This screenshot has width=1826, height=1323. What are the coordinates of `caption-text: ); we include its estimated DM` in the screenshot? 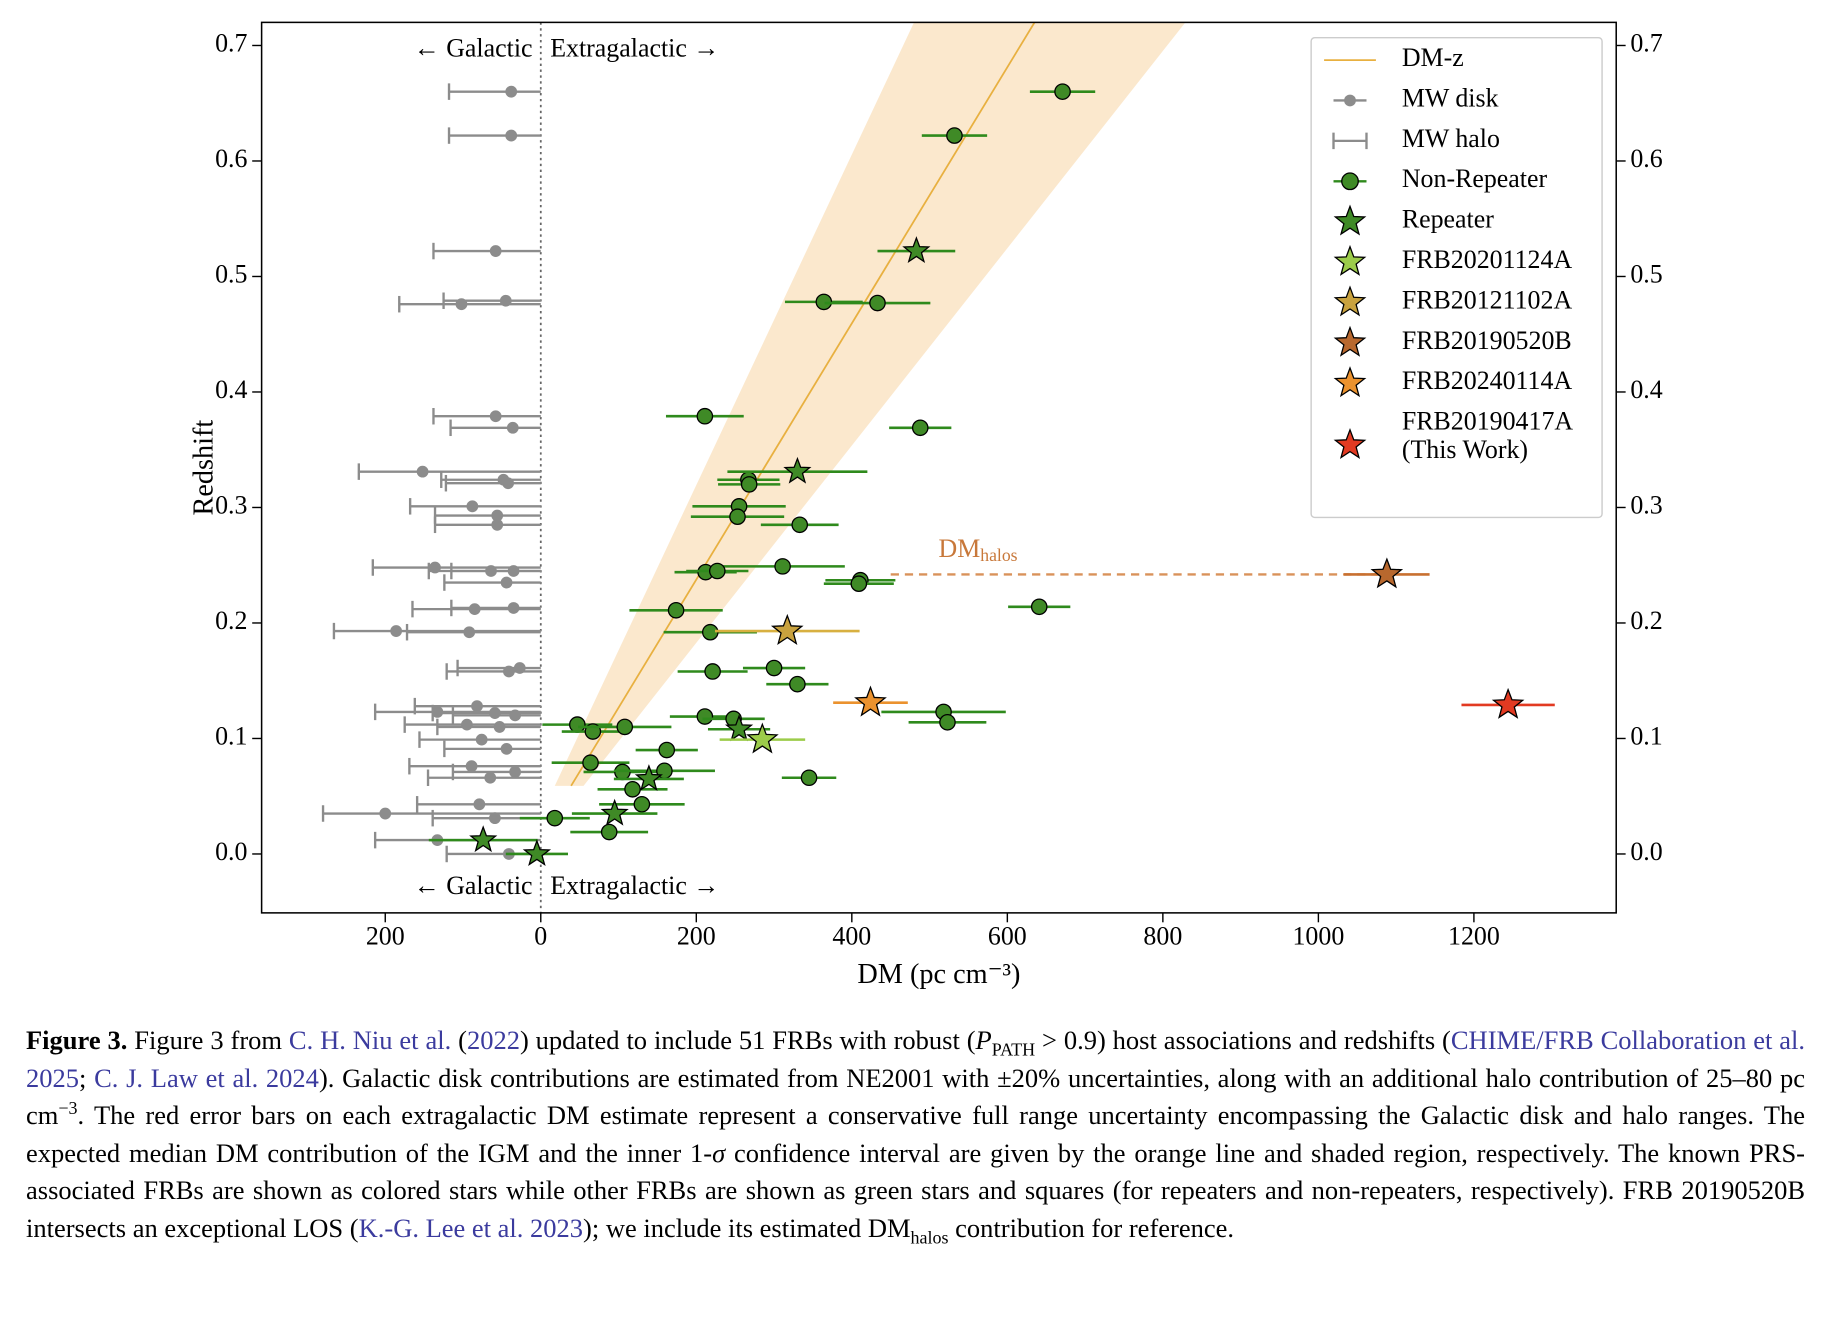 It's located at (747, 1227).